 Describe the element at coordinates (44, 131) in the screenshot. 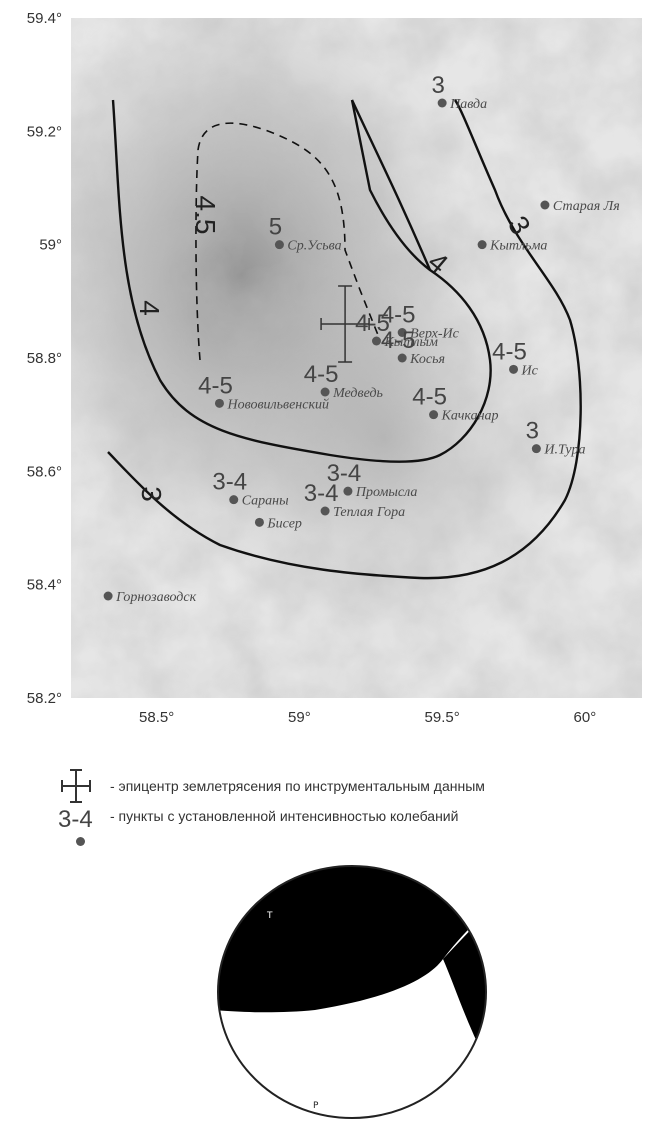

I see `lat-tick-label: 59.2°` at that location.